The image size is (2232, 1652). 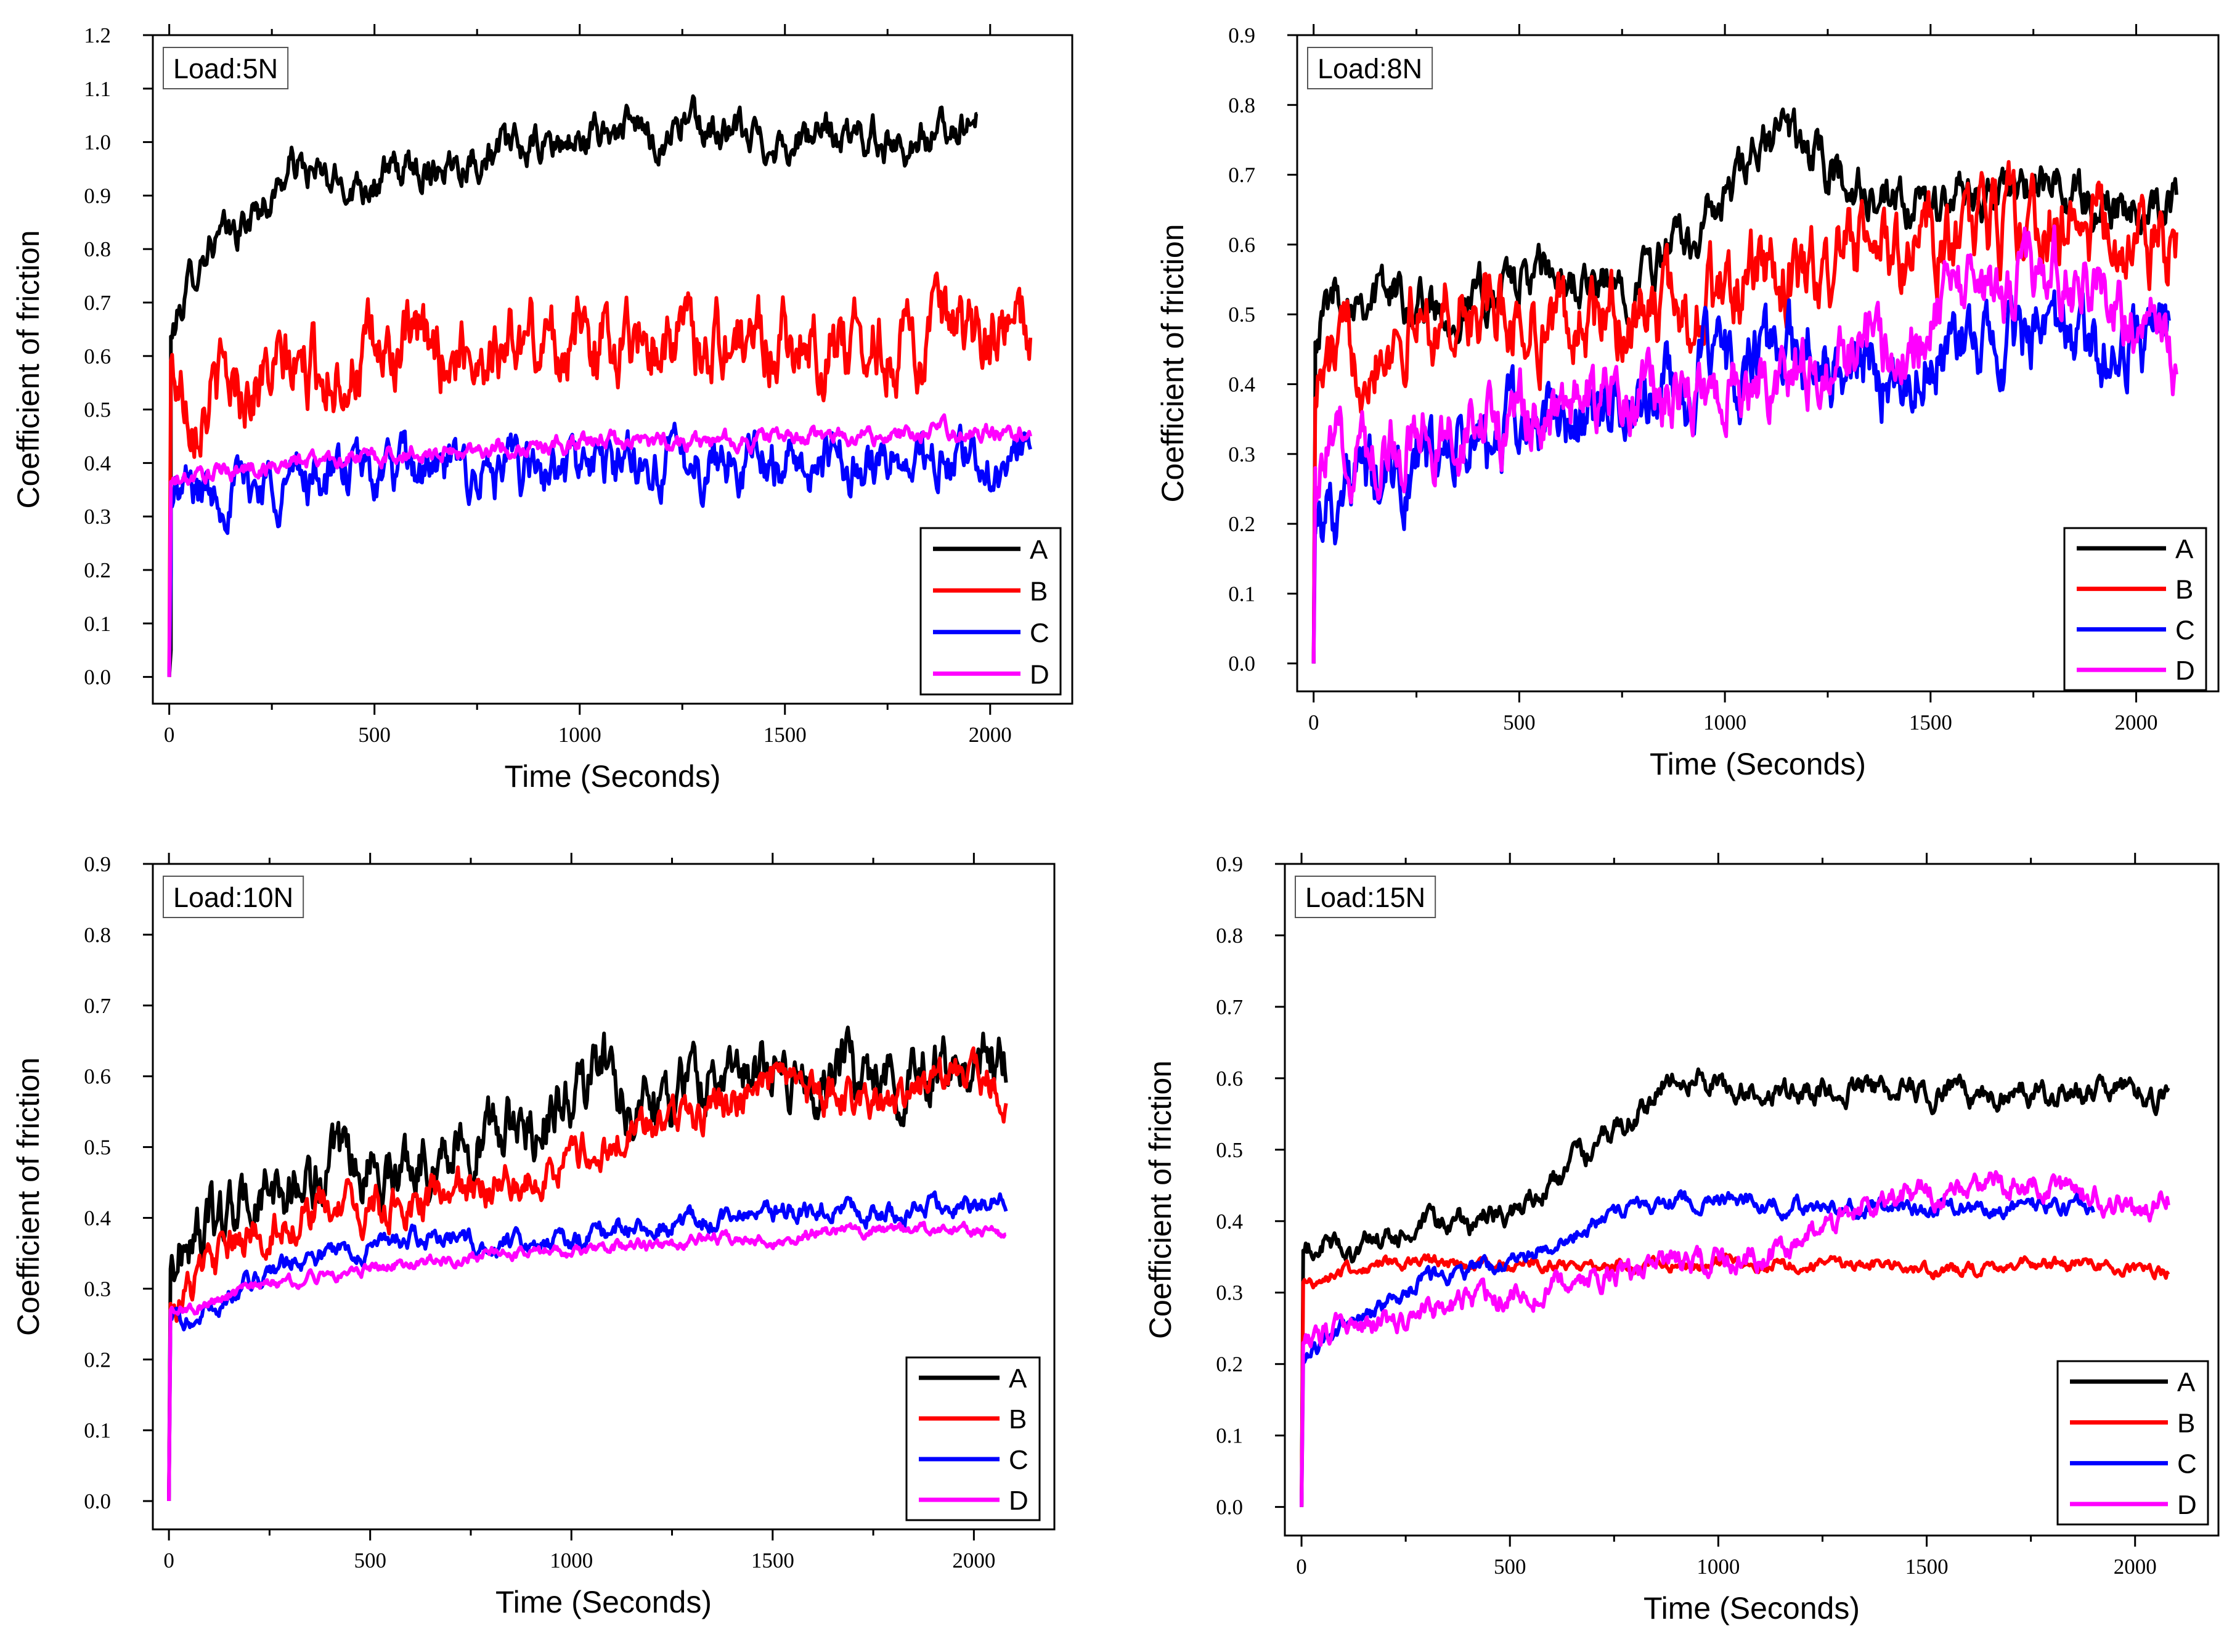 I want to click on load-label: Load:5N, so click(x=225, y=68).